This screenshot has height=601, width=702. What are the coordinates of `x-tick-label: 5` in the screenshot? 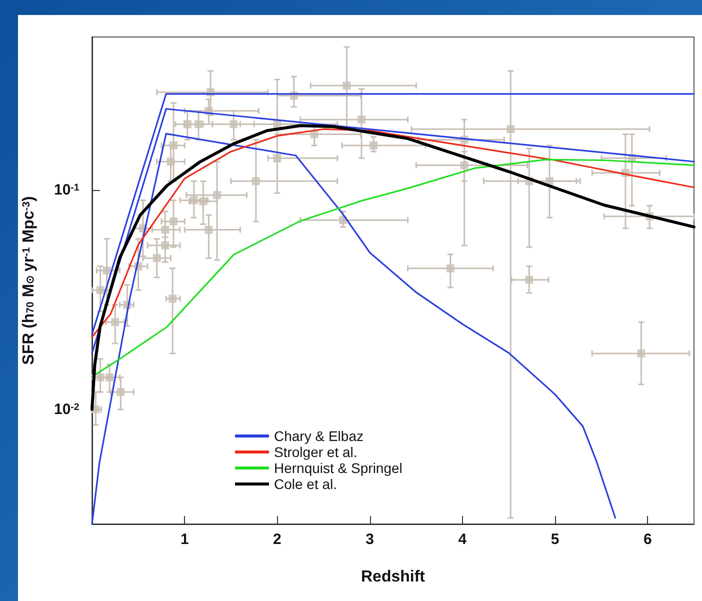 It's located at (555, 539).